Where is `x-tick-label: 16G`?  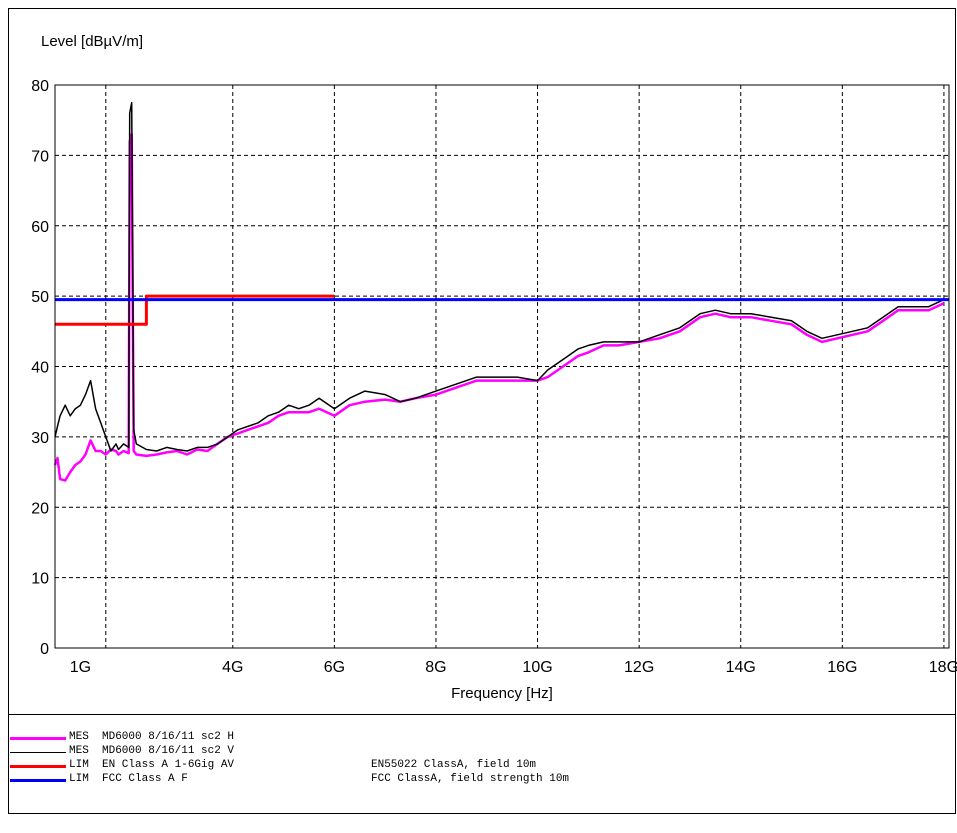
x-tick-label: 16G is located at coordinates (842, 667).